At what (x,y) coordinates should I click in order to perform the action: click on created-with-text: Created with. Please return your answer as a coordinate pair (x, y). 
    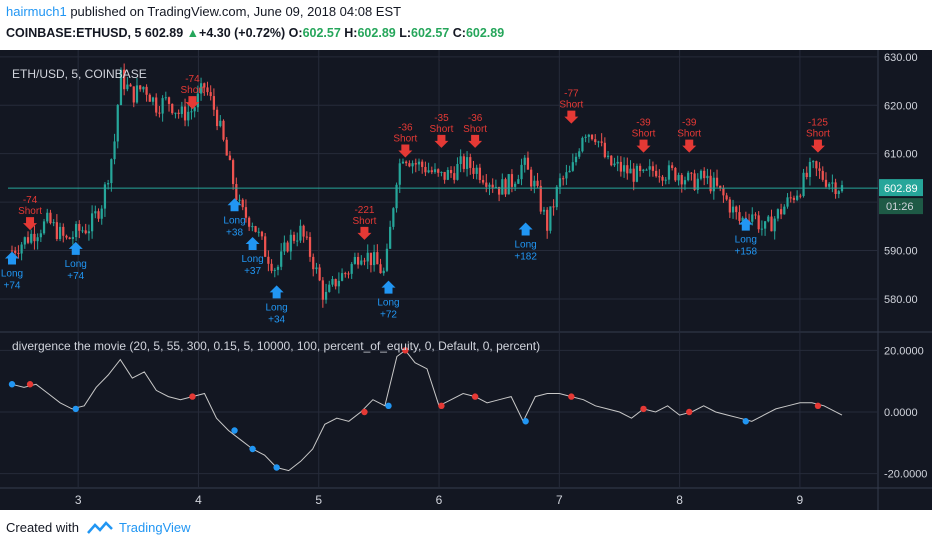
    Looking at the image, I should click on (42, 527).